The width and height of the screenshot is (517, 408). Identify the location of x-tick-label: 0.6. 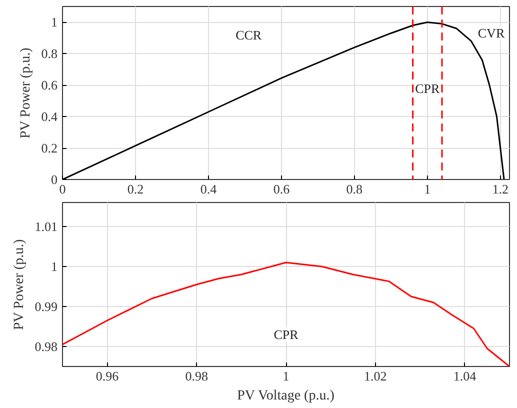
(281, 189).